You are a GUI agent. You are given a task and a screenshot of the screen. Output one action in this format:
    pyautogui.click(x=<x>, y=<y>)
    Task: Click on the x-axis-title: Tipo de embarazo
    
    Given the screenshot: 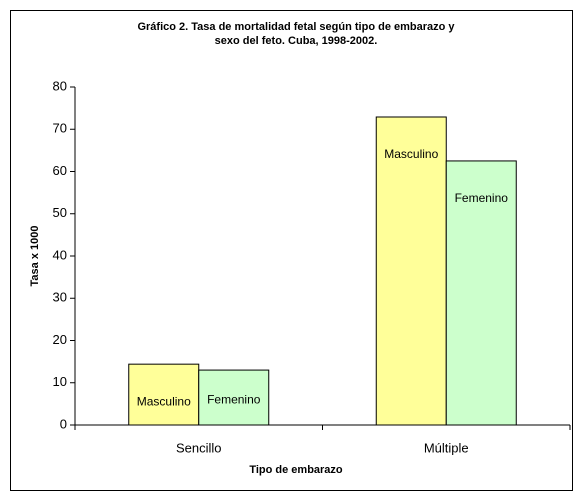 What is the action you would take?
    pyautogui.click(x=296, y=470)
    